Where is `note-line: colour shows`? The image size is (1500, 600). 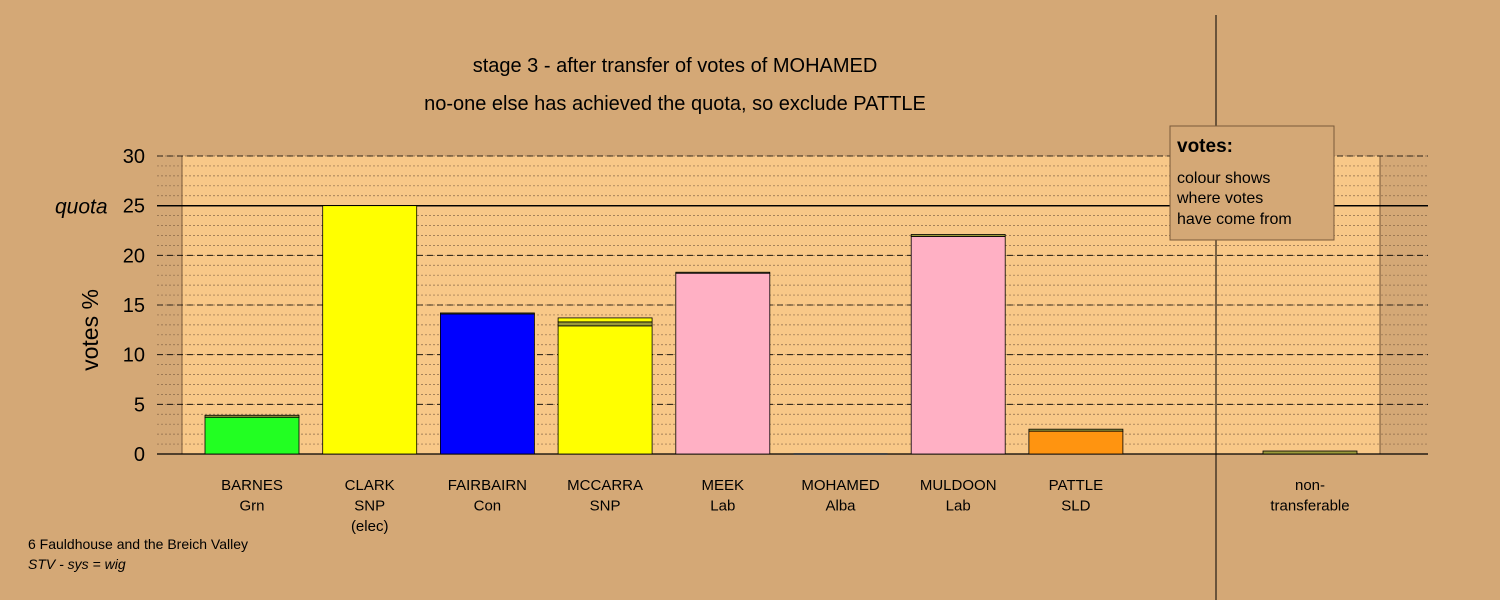
note-line: colour shows is located at coordinates (1223, 178).